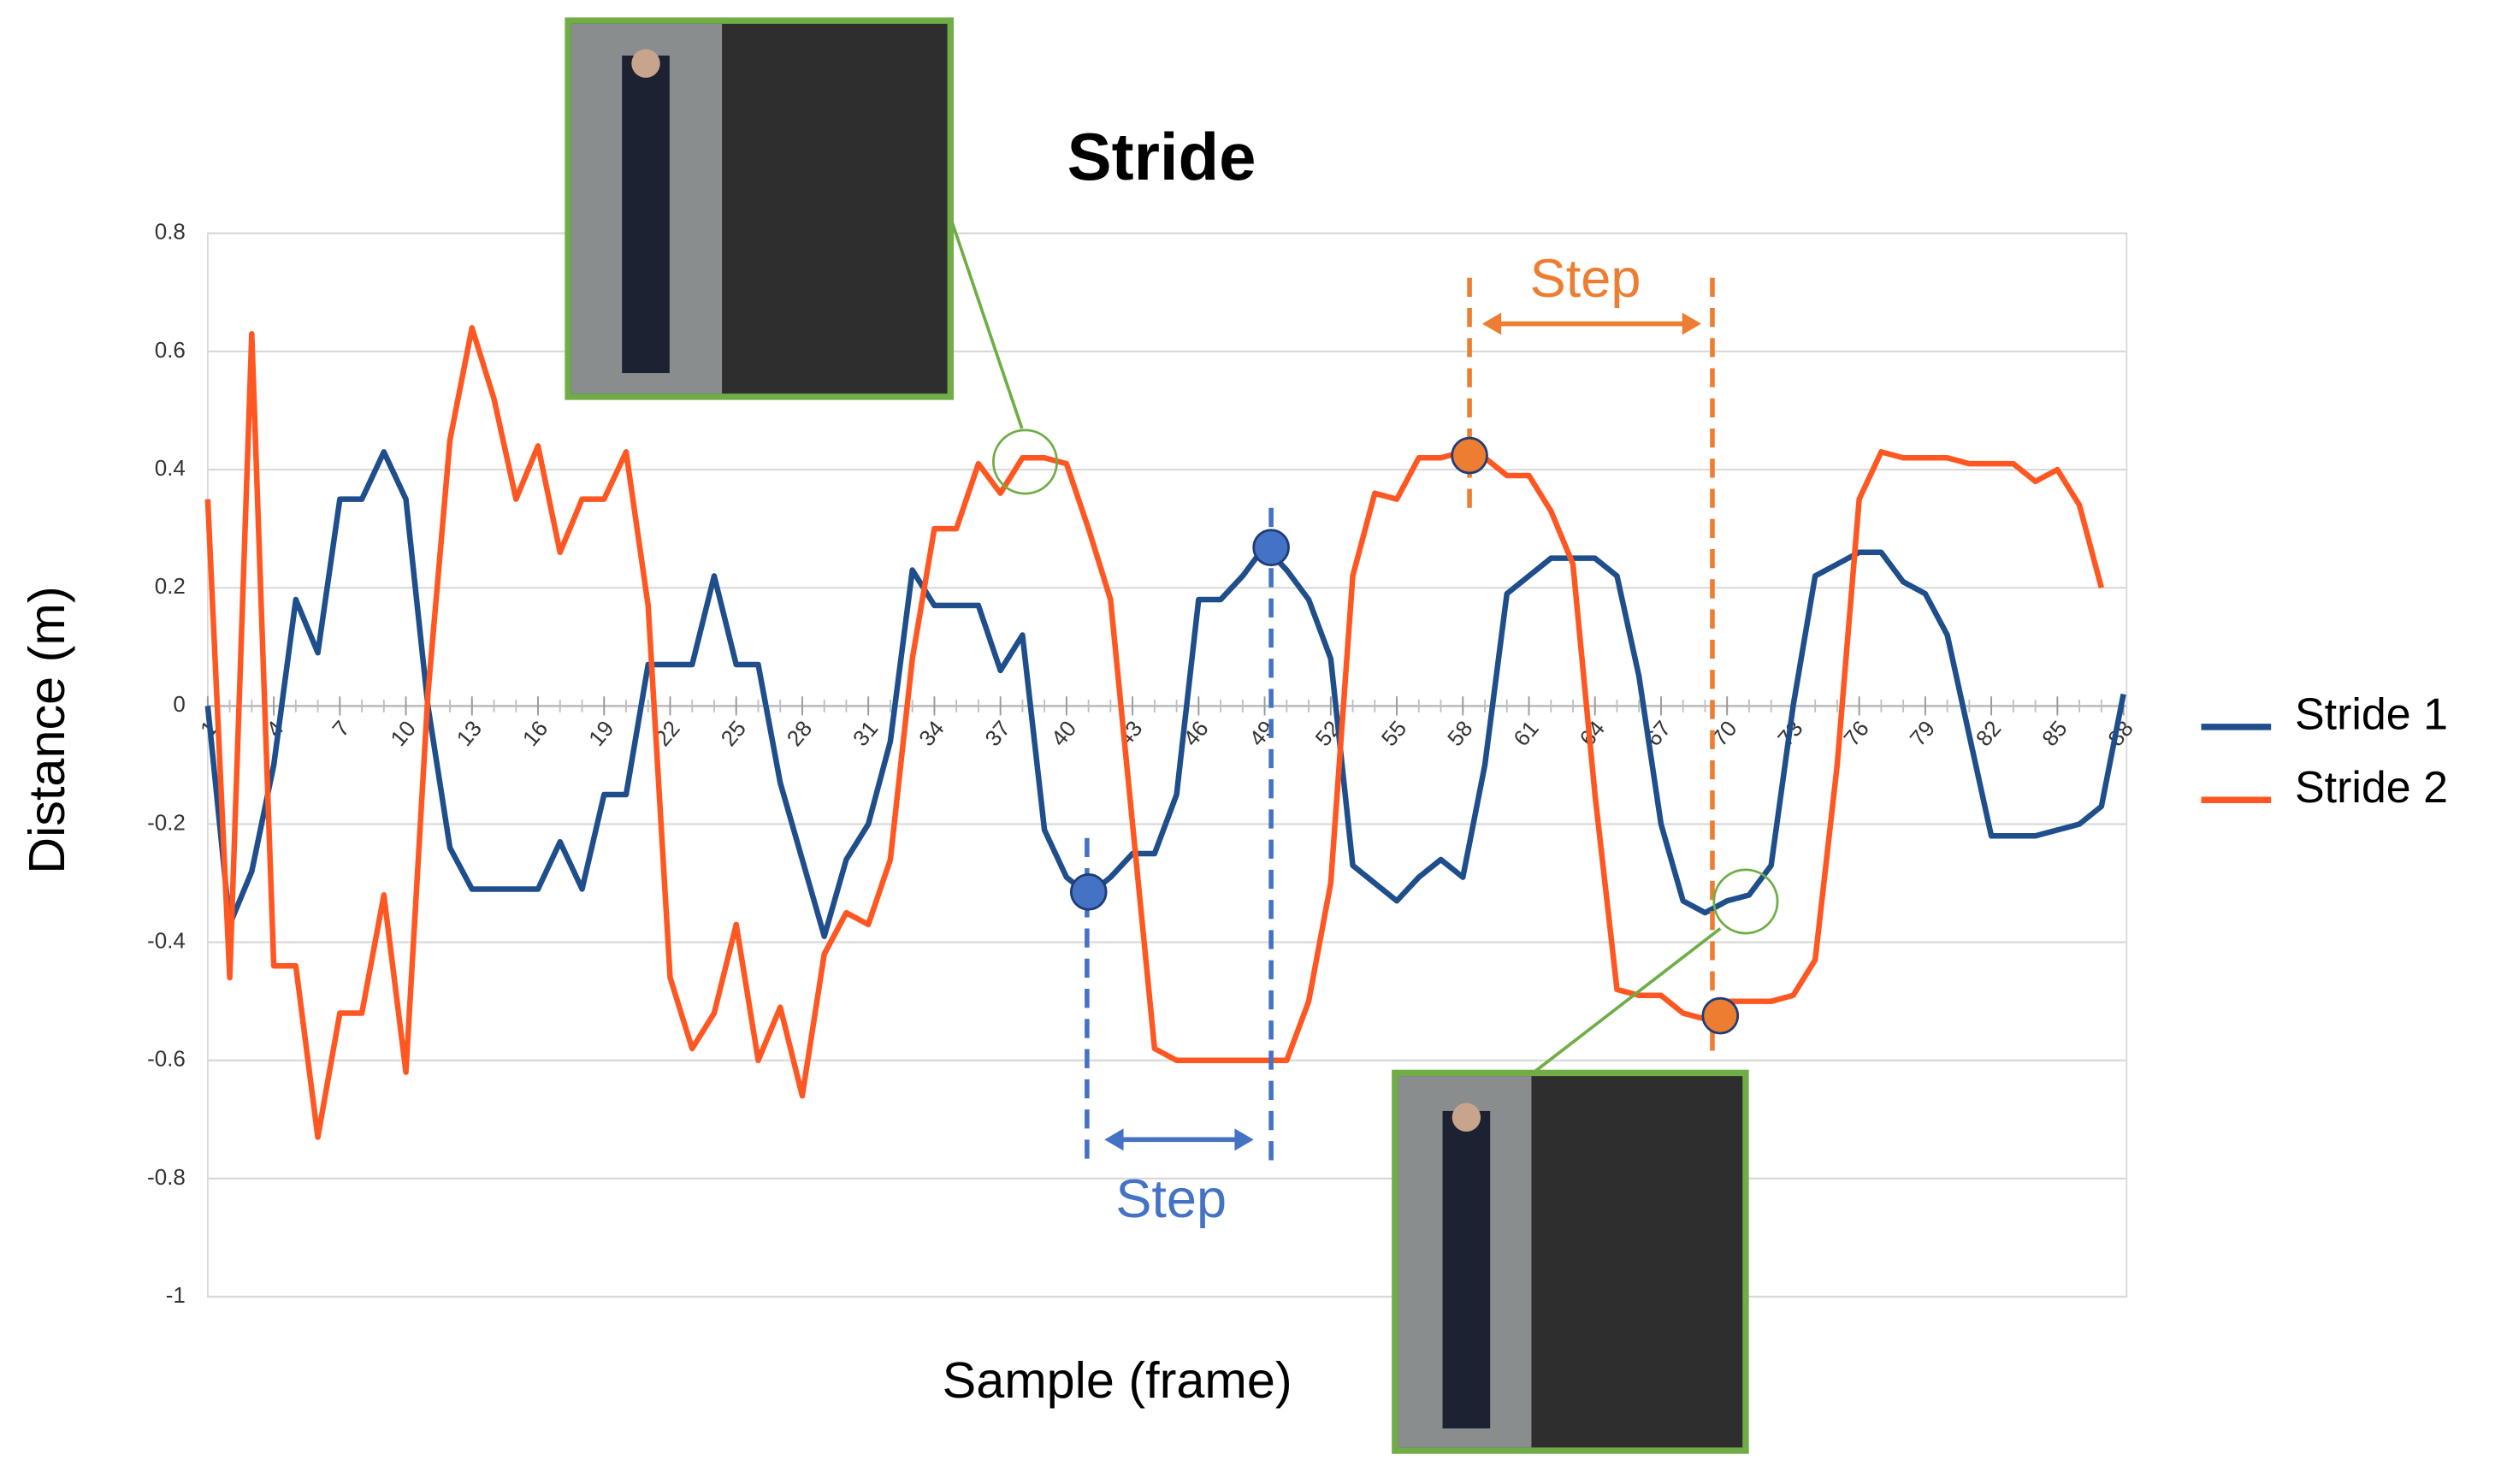 The height and width of the screenshot is (1484, 2501). What do you see at coordinates (1923, 733) in the screenshot?
I see `x-tick-label: 79` at bounding box center [1923, 733].